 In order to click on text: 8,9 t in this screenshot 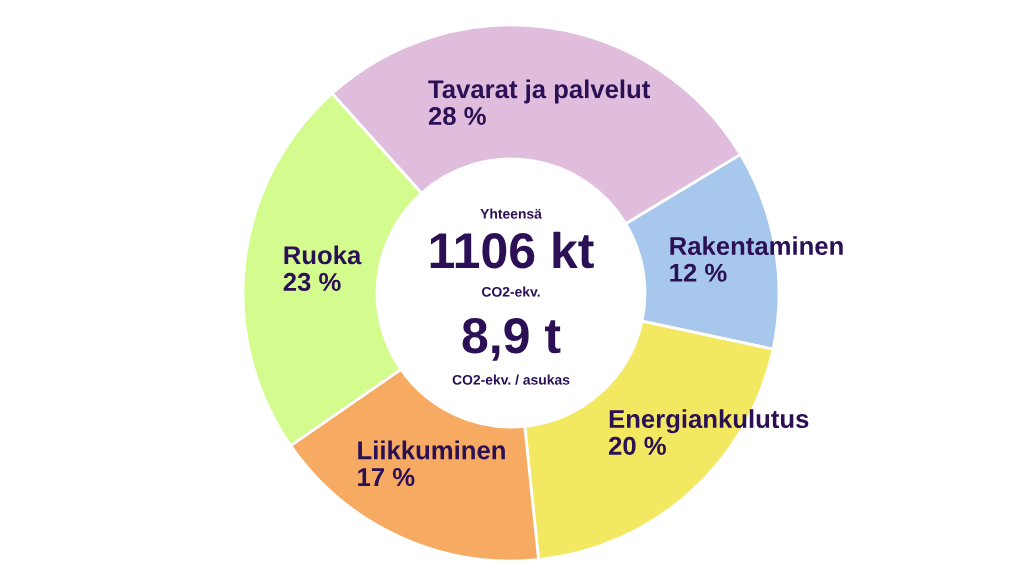, I will do `click(511, 339)`.